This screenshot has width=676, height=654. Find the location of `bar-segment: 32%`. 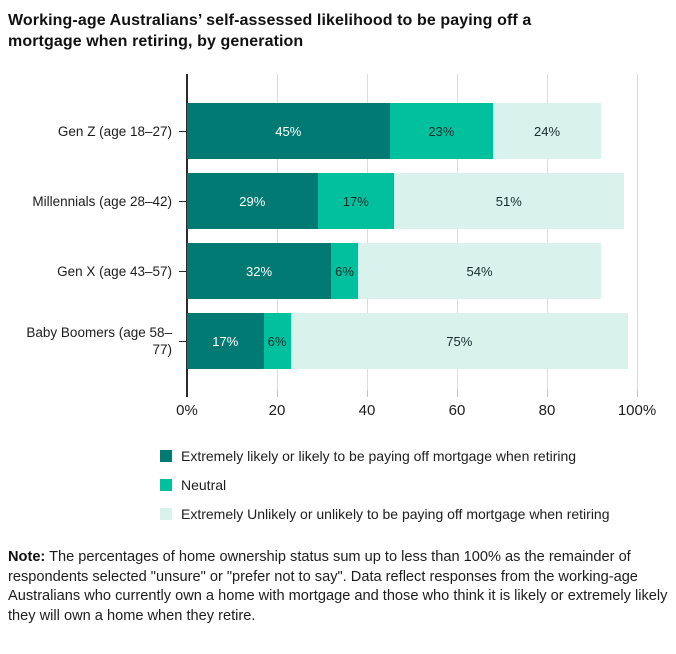

bar-segment: 32% is located at coordinates (259, 271).